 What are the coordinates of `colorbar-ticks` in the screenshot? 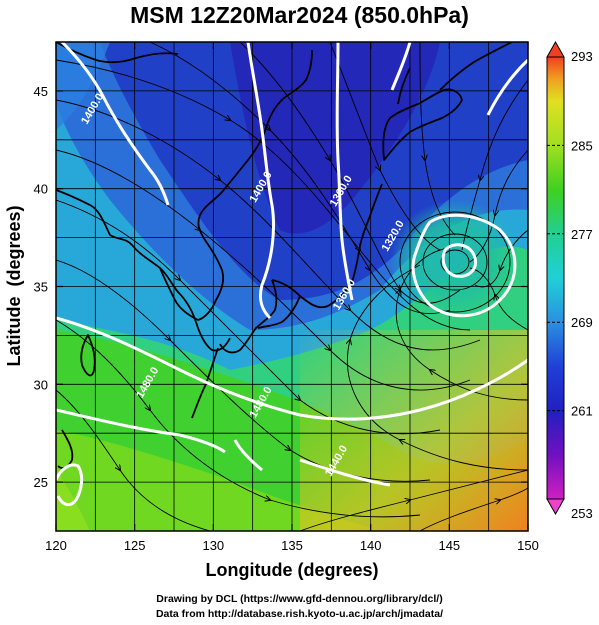 It's located at (555, 278).